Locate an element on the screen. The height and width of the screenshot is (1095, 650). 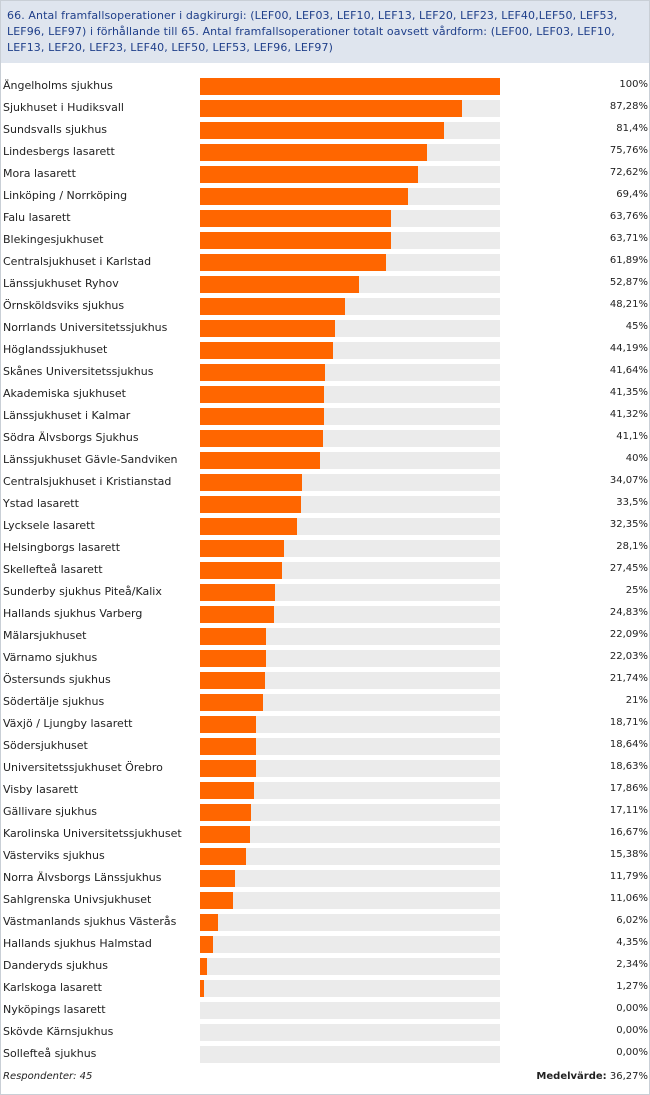
chart-row: Nyköpings lasarett 0,00% is located at coordinates (325, 1010).